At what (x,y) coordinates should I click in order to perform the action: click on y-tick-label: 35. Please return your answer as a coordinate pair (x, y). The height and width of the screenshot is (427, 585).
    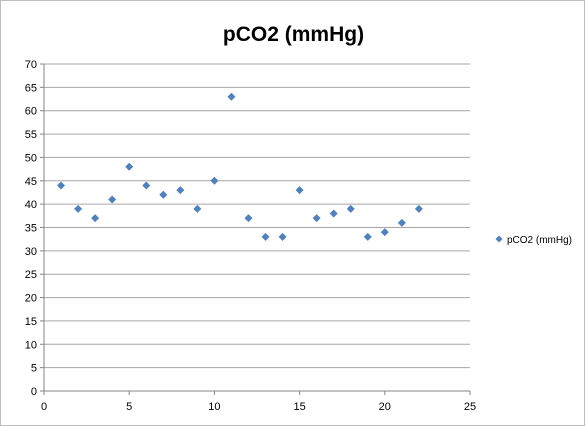
    Looking at the image, I should click on (31, 229).